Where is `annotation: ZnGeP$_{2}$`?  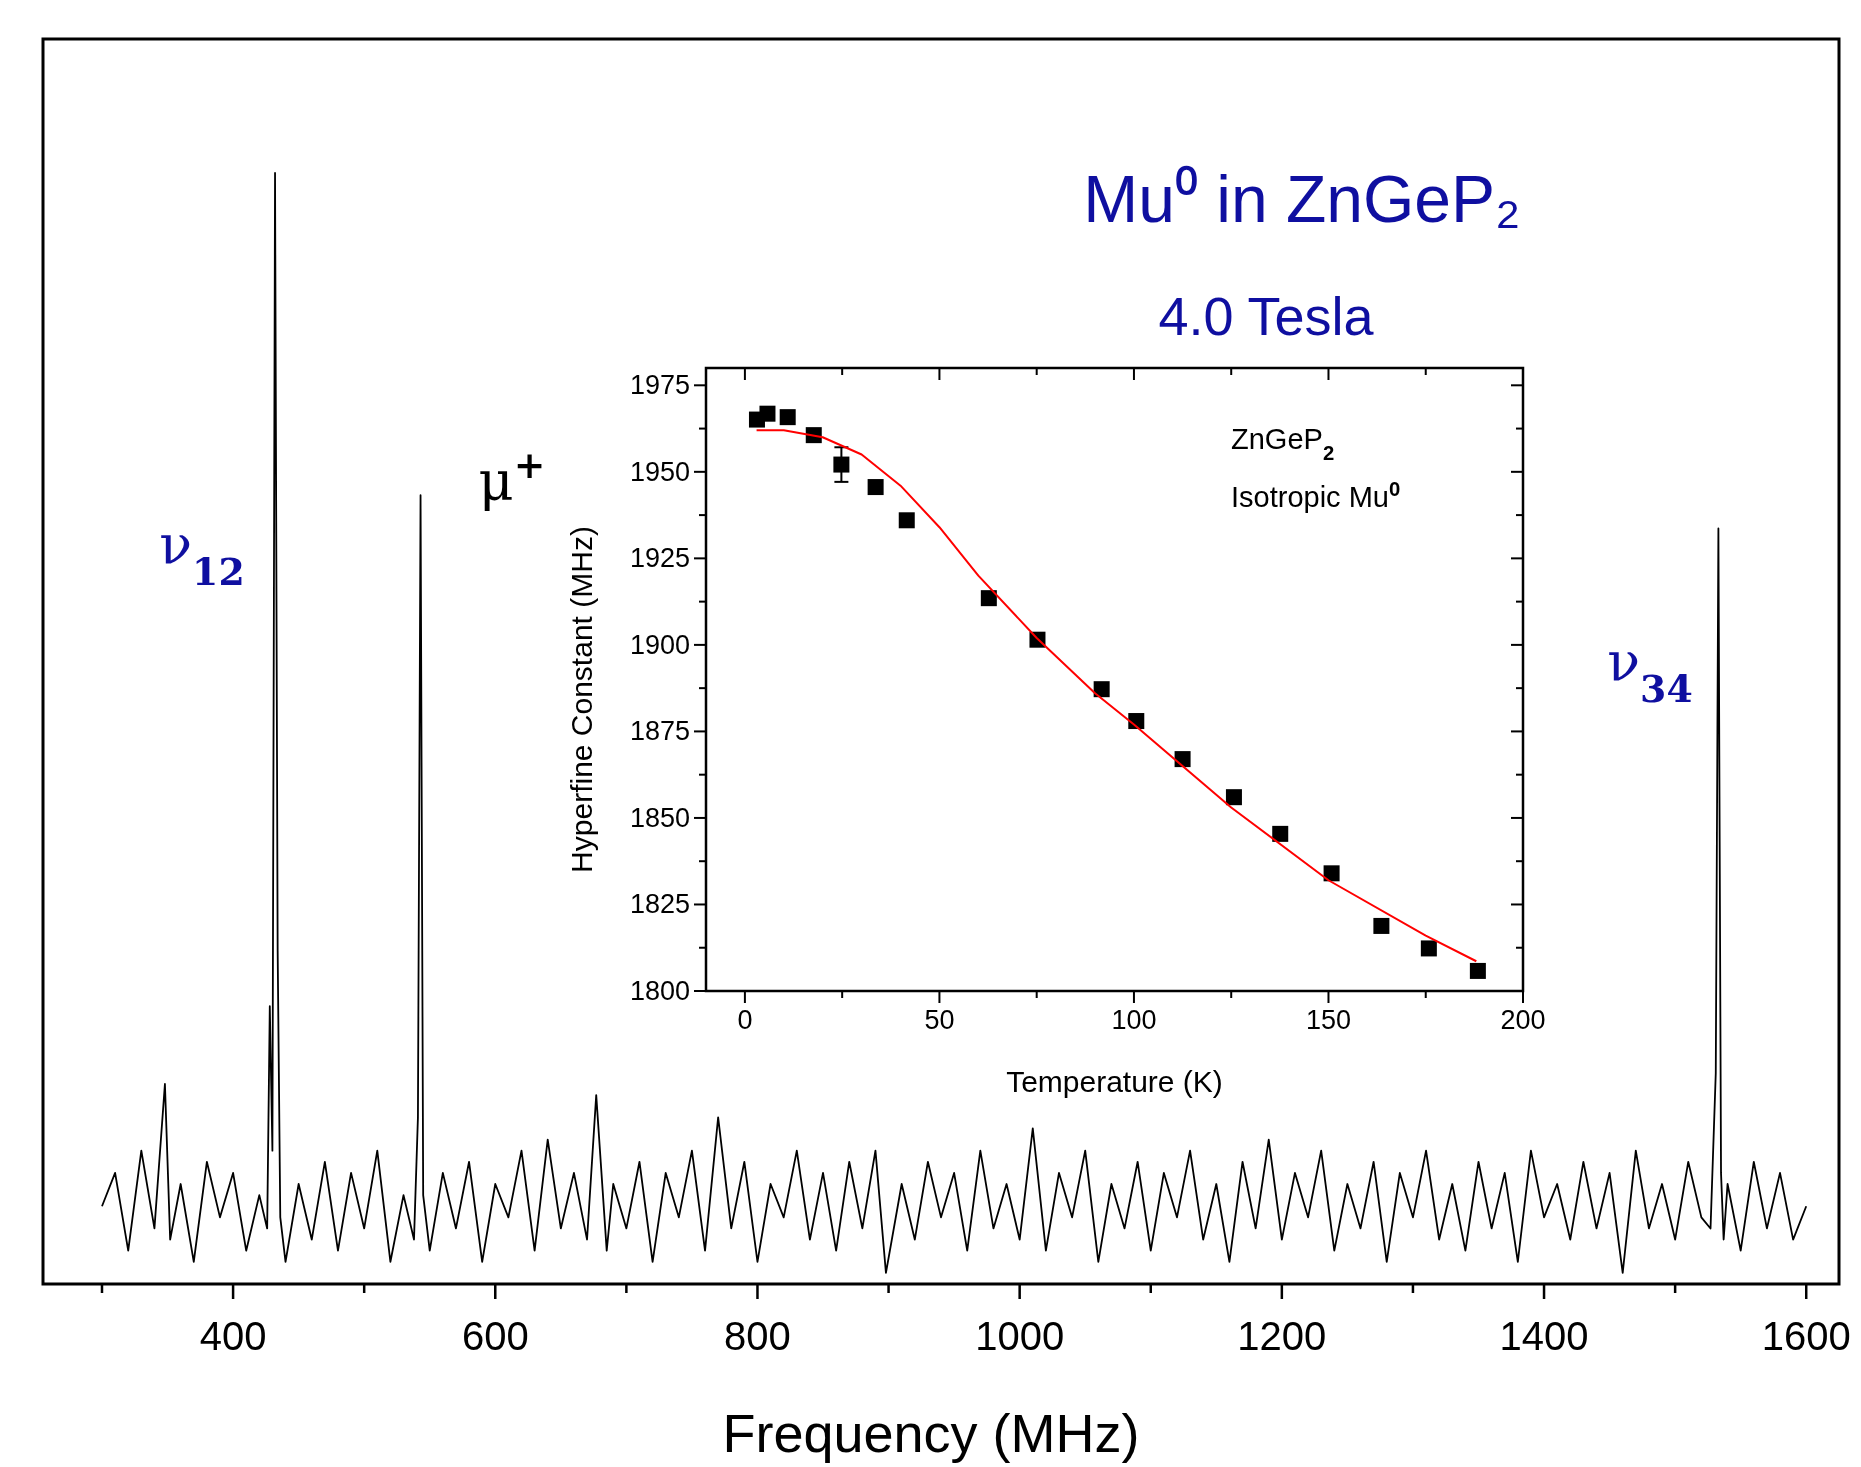 annotation: ZnGeP$_{2}$ is located at coordinates (1283, 443).